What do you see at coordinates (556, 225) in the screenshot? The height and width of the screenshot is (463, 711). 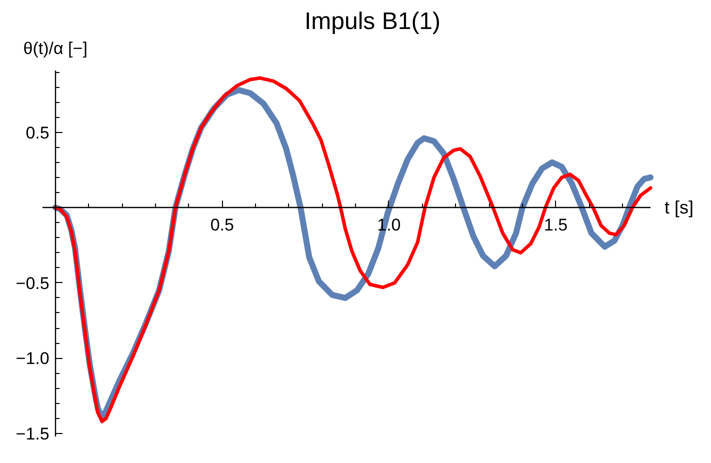 I see `x-tick-label: 1.5` at bounding box center [556, 225].